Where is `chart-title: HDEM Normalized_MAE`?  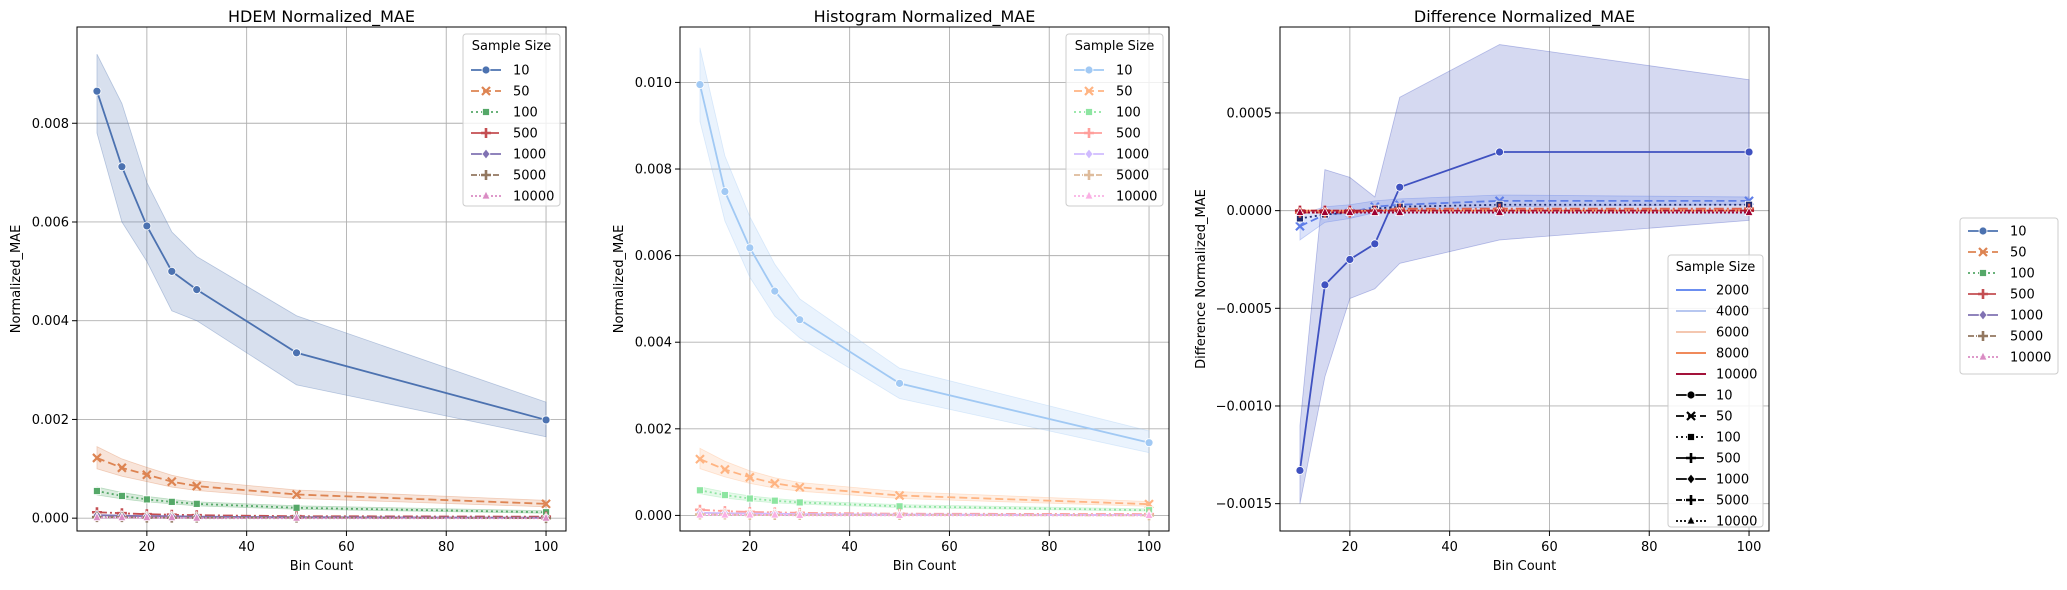 chart-title: HDEM Normalized_MAE is located at coordinates (321, 17).